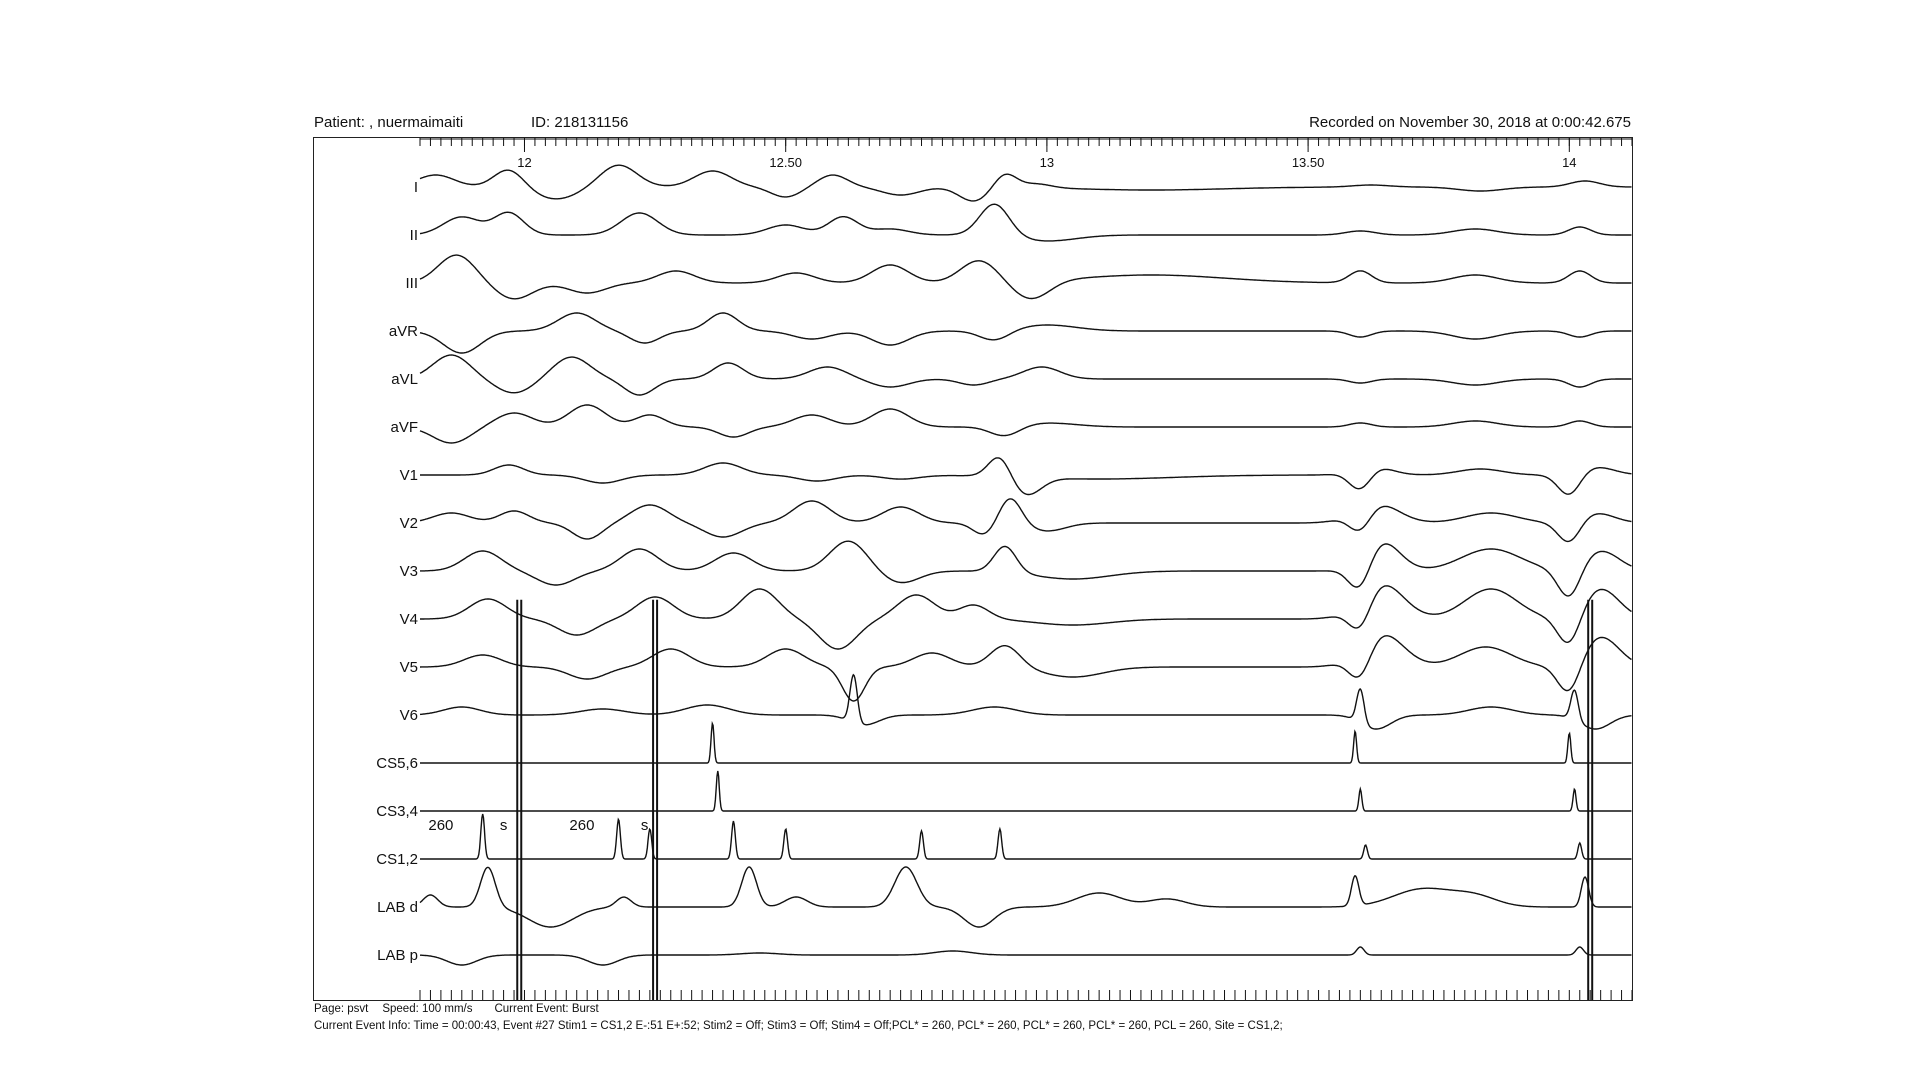  I want to click on trace-avr, so click(1025, 333).